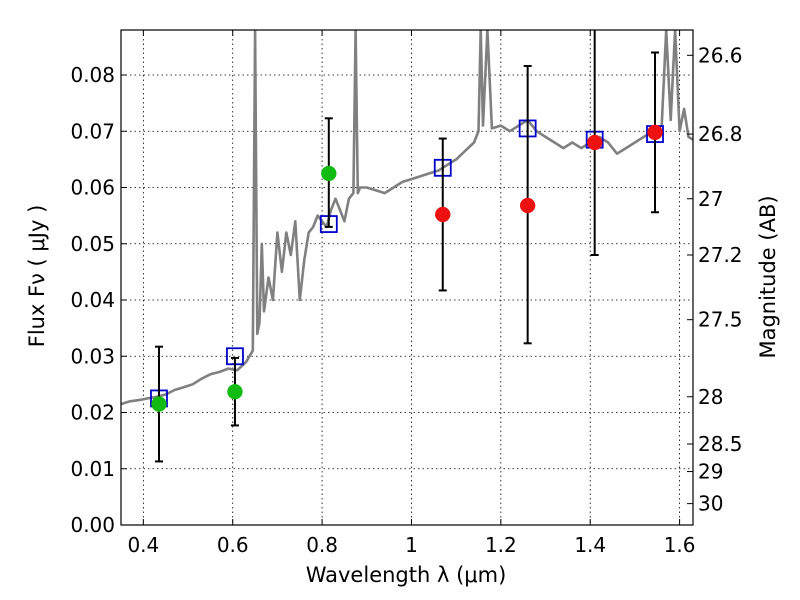 This screenshot has height=600, width=800. Describe the element at coordinates (92, 300) in the screenshot. I see `y-tick-label: 0.04` at that location.